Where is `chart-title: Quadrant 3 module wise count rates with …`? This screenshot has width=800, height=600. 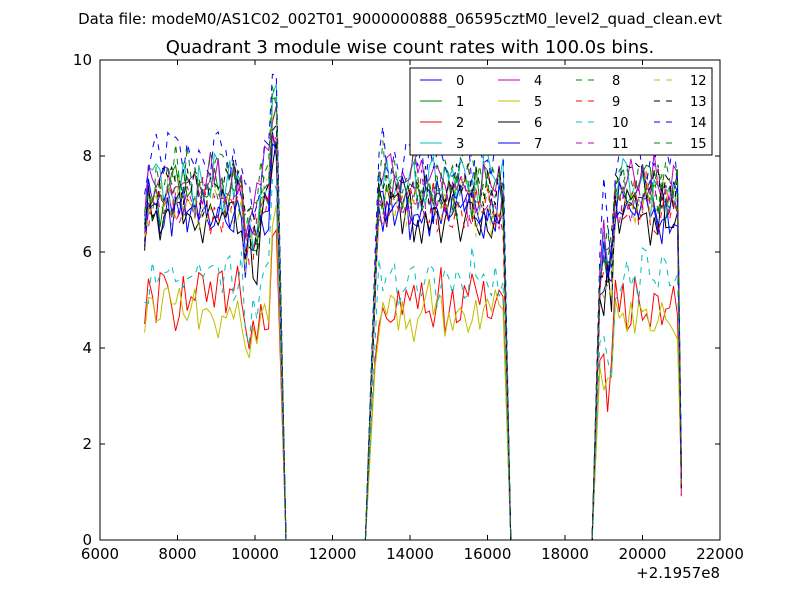
chart-title: Quadrant 3 module wise count rates with … is located at coordinates (410, 47).